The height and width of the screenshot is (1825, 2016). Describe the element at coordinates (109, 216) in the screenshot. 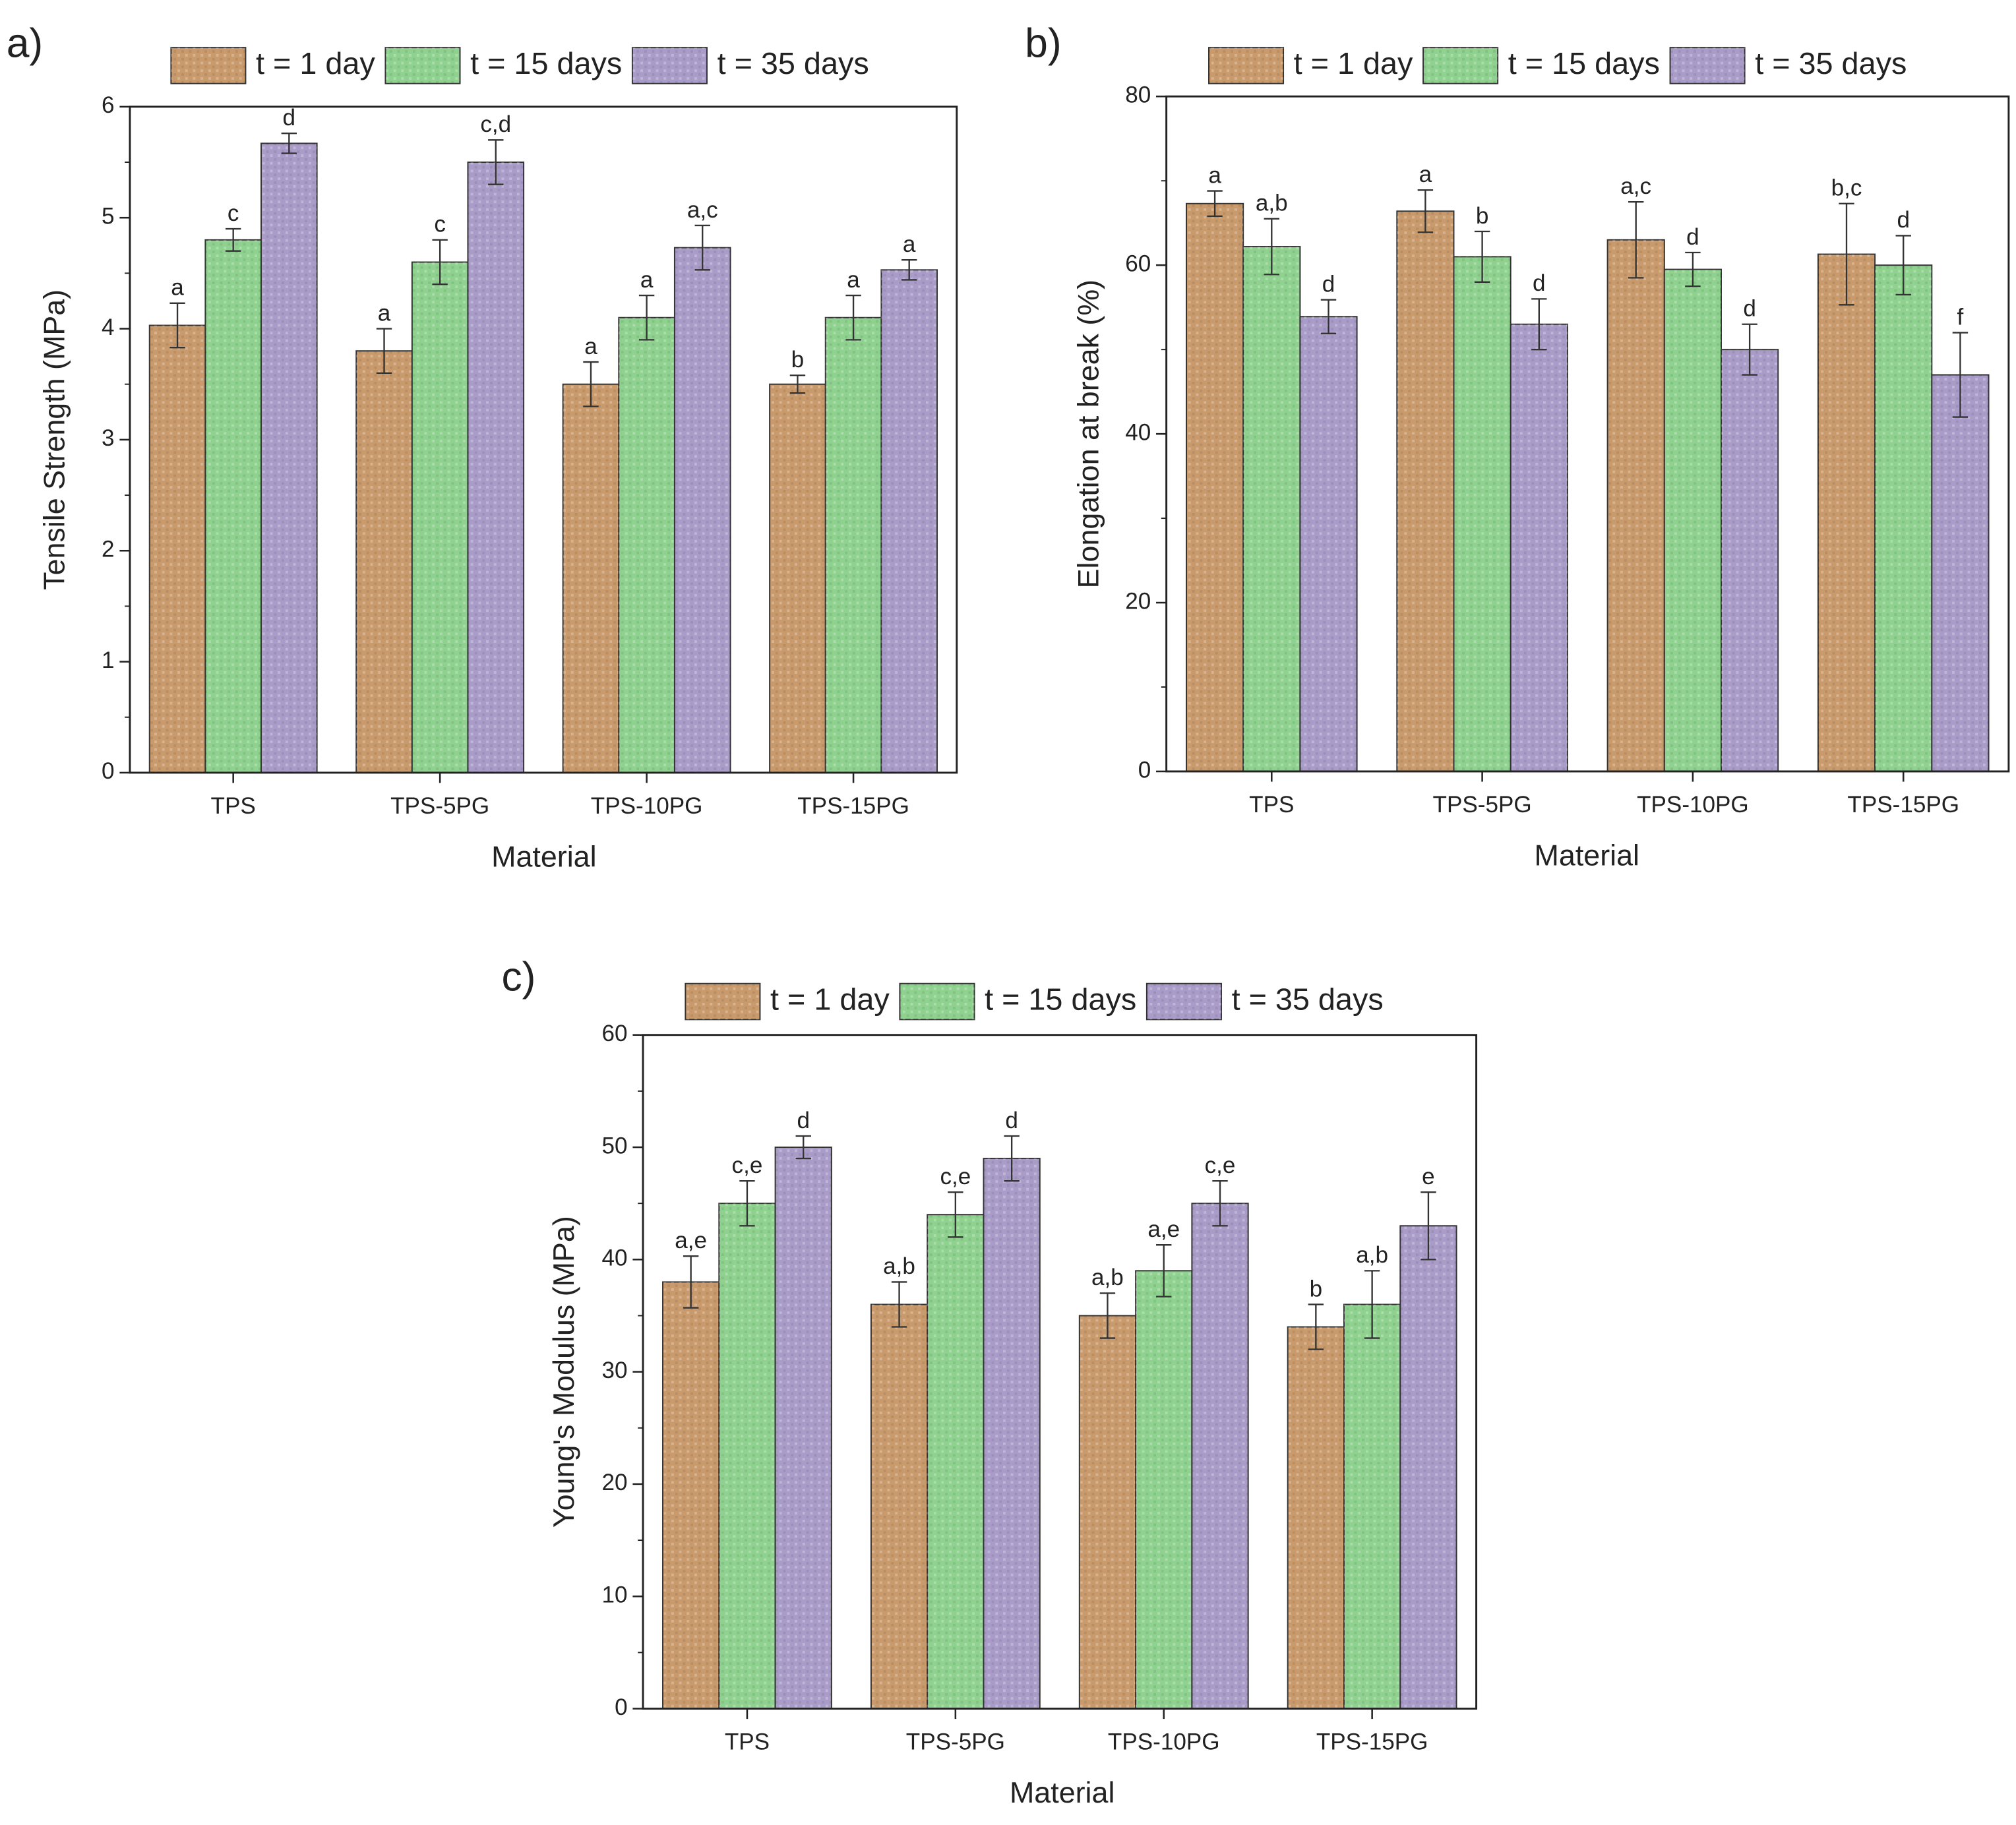

I see `y-tick-label: 5` at that location.